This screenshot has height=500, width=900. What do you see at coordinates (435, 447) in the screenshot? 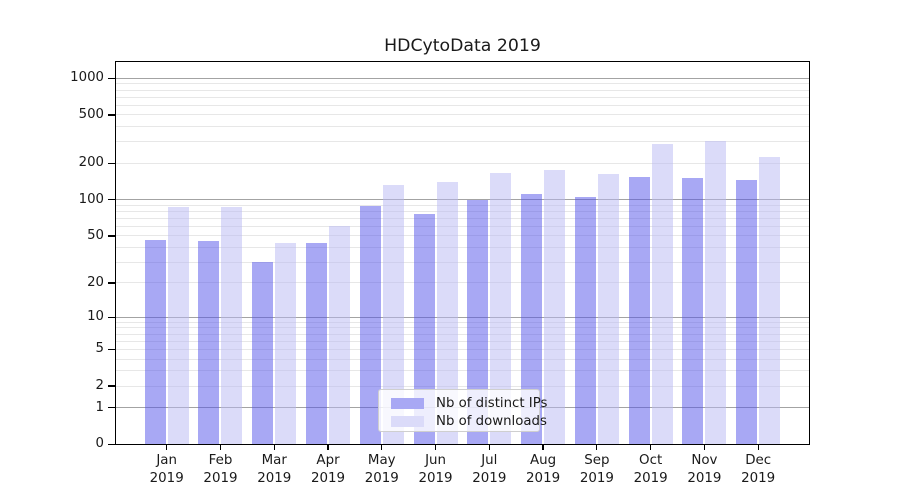
I see `x-tick-jun` at bounding box center [435, 447].